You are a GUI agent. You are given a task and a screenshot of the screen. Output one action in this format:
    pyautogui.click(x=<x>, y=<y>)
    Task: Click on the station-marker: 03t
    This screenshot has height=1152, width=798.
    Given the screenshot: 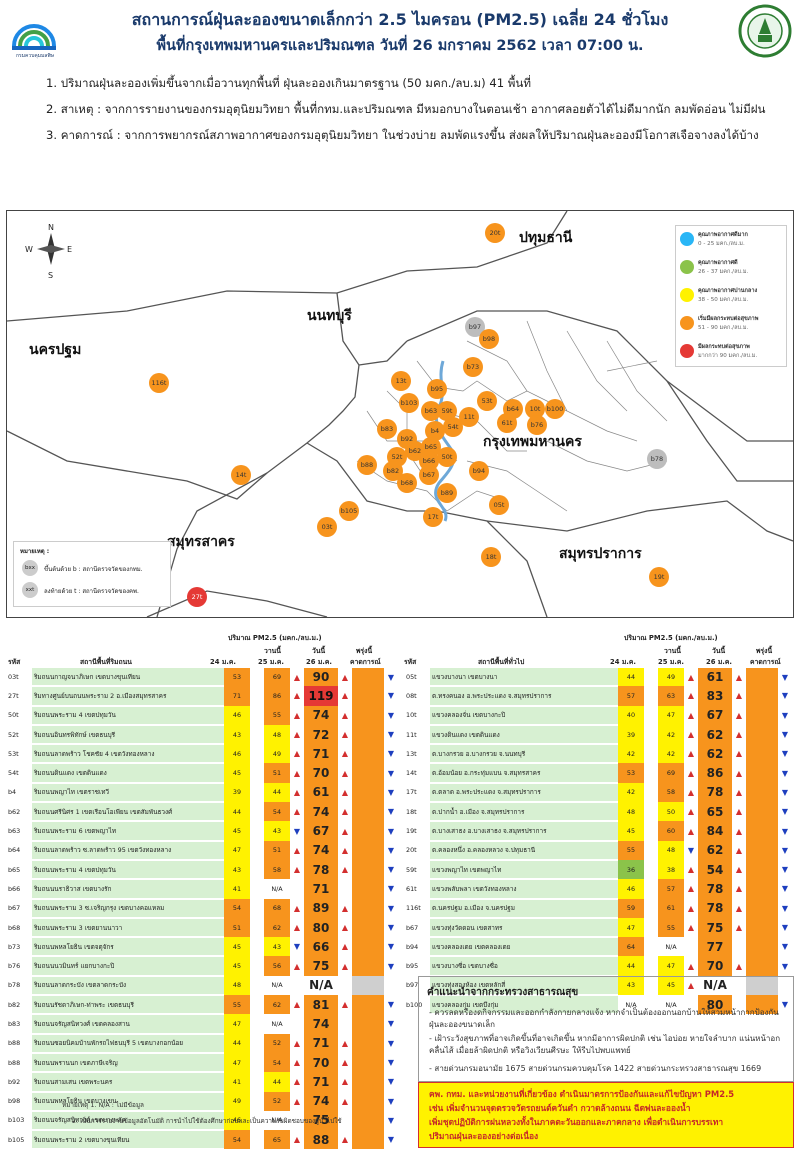 What is the action you would take?
    pyautogui.click(x=327, y=527)
    